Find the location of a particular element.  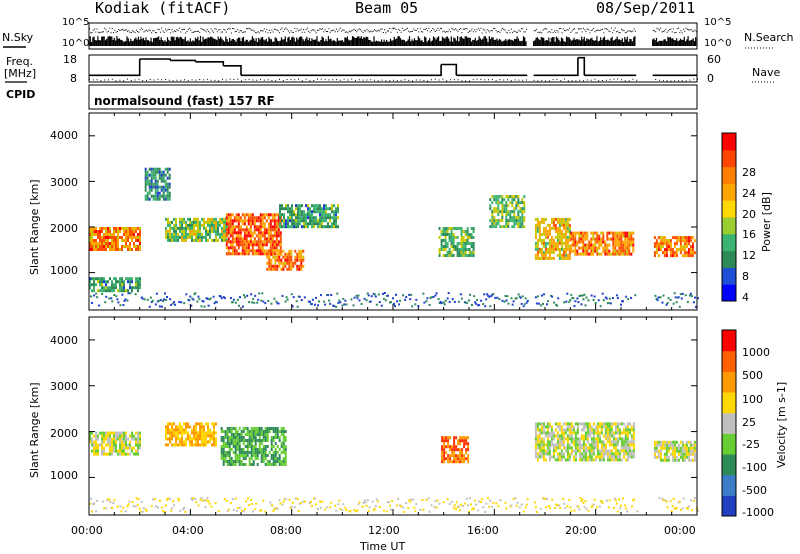

nave-tick-bottom: 0 is located at coordinates (710, 78).